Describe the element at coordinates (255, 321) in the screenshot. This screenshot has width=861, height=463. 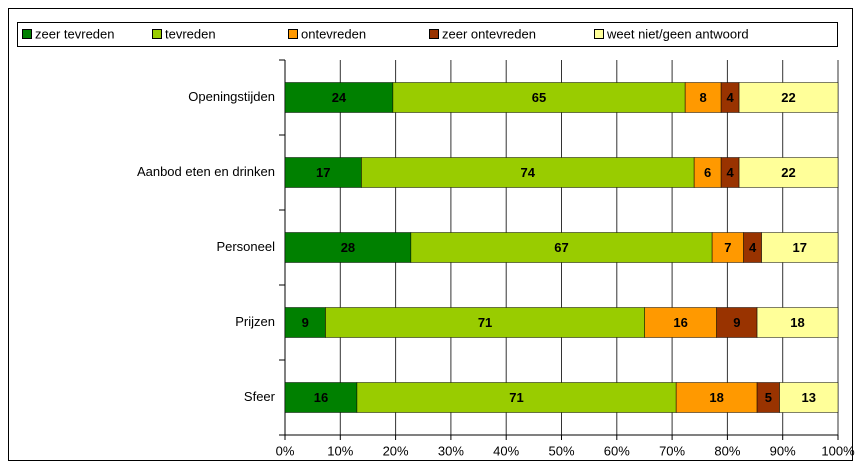
I see `y-tick-label: Prijzen` at that location.